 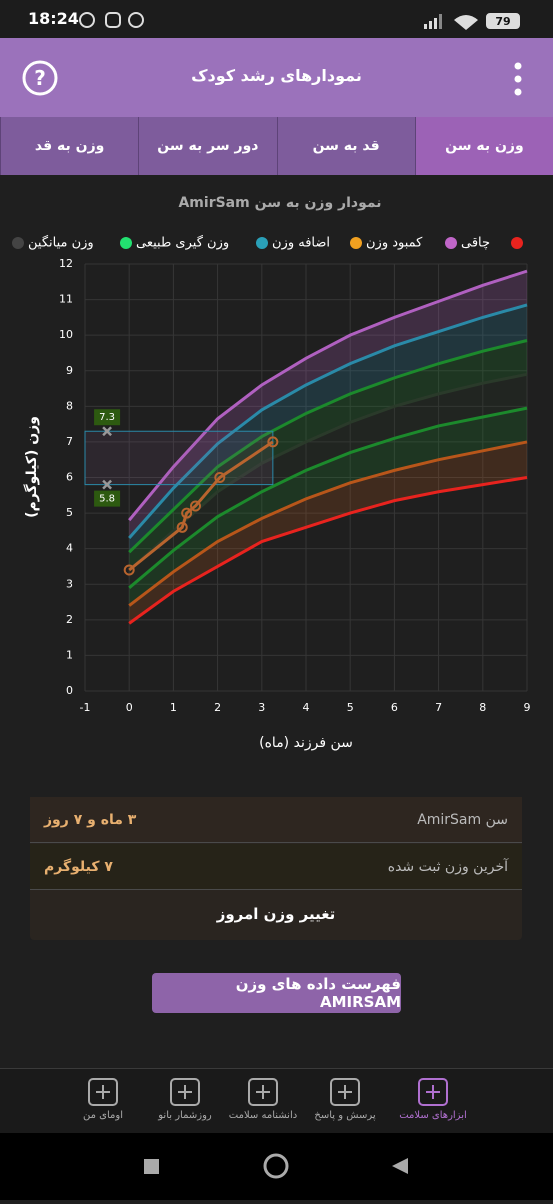 I want to click on x-tick-label: 6, so click(x=394, y=707).